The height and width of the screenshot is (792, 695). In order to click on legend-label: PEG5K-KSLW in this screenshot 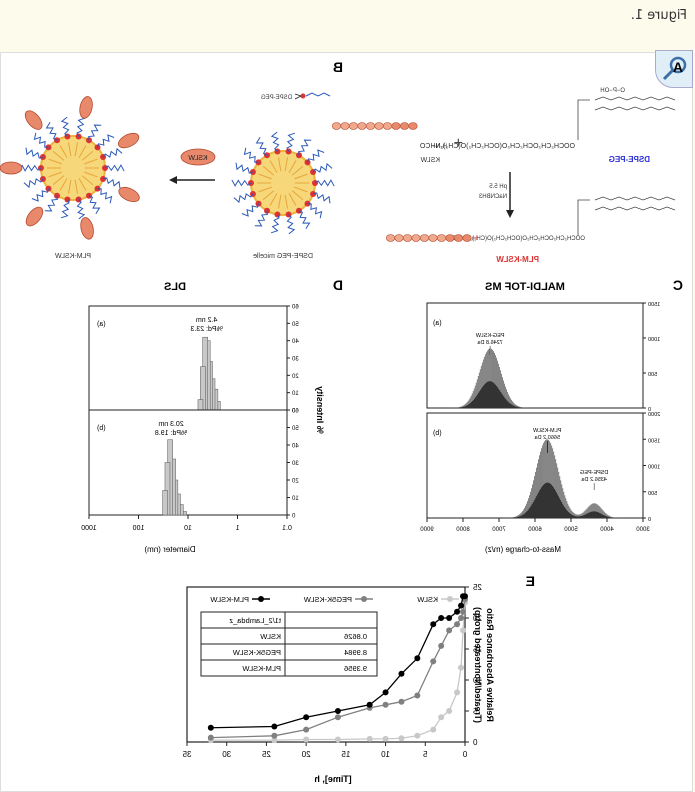, I will do `click(327, 599)`.